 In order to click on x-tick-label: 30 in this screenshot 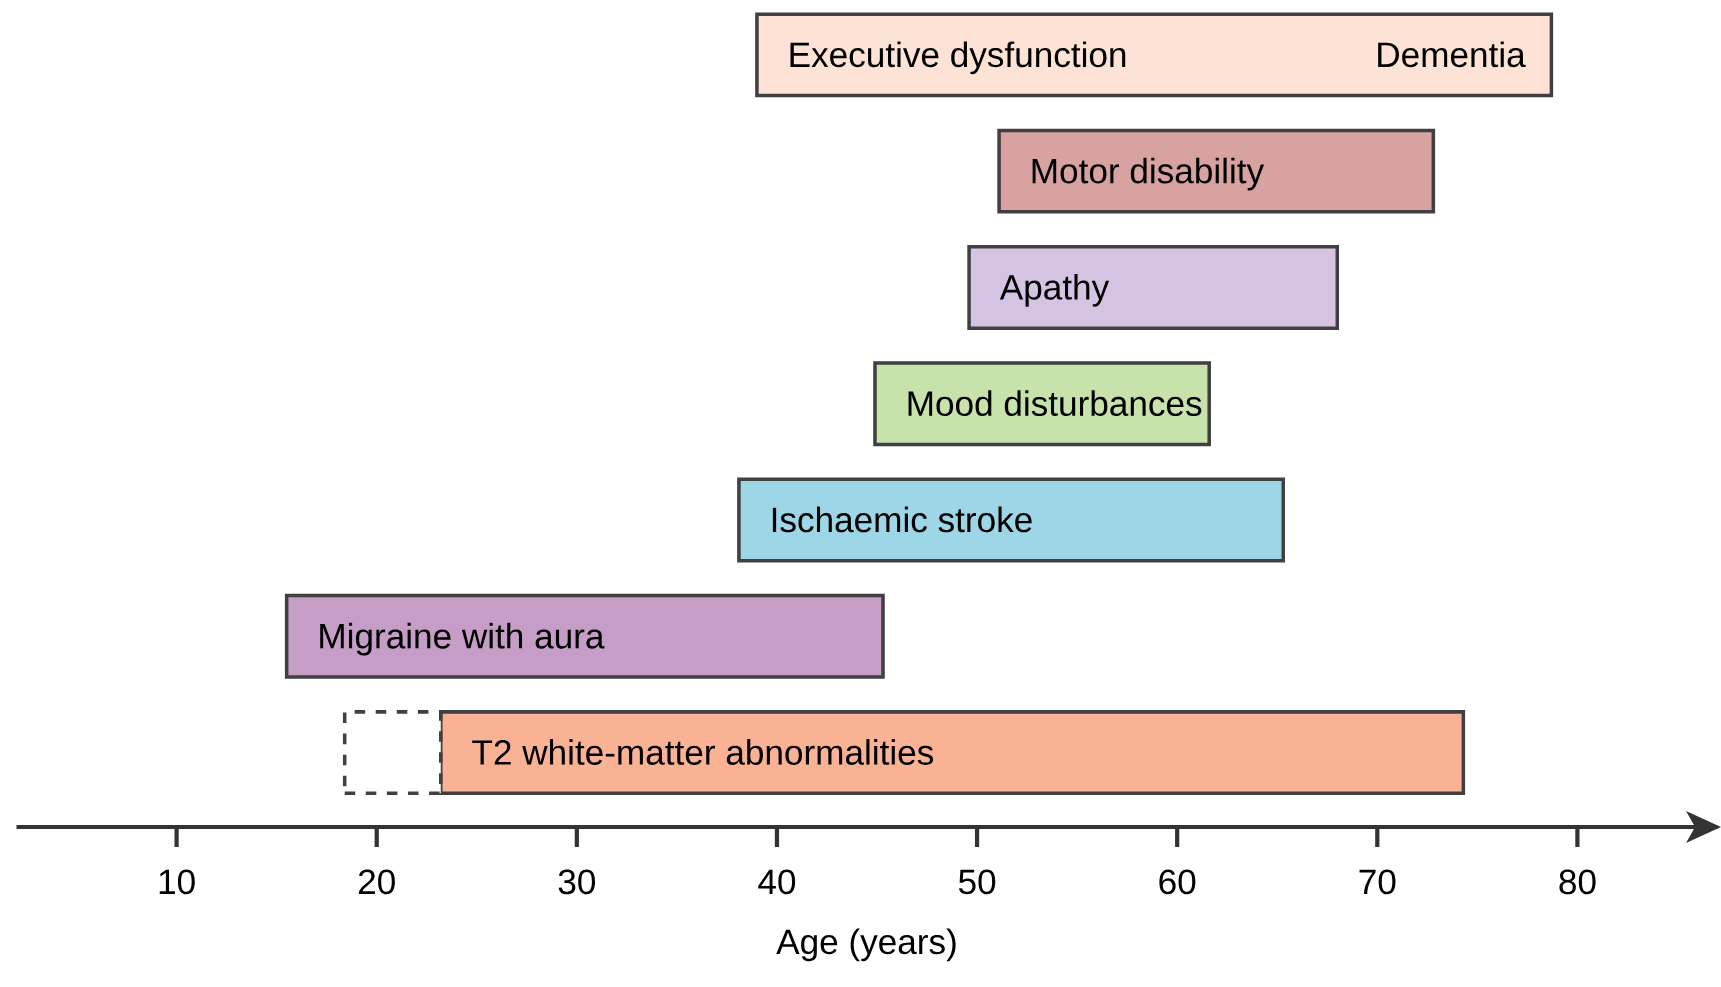, I will do `click(577, 882)`.